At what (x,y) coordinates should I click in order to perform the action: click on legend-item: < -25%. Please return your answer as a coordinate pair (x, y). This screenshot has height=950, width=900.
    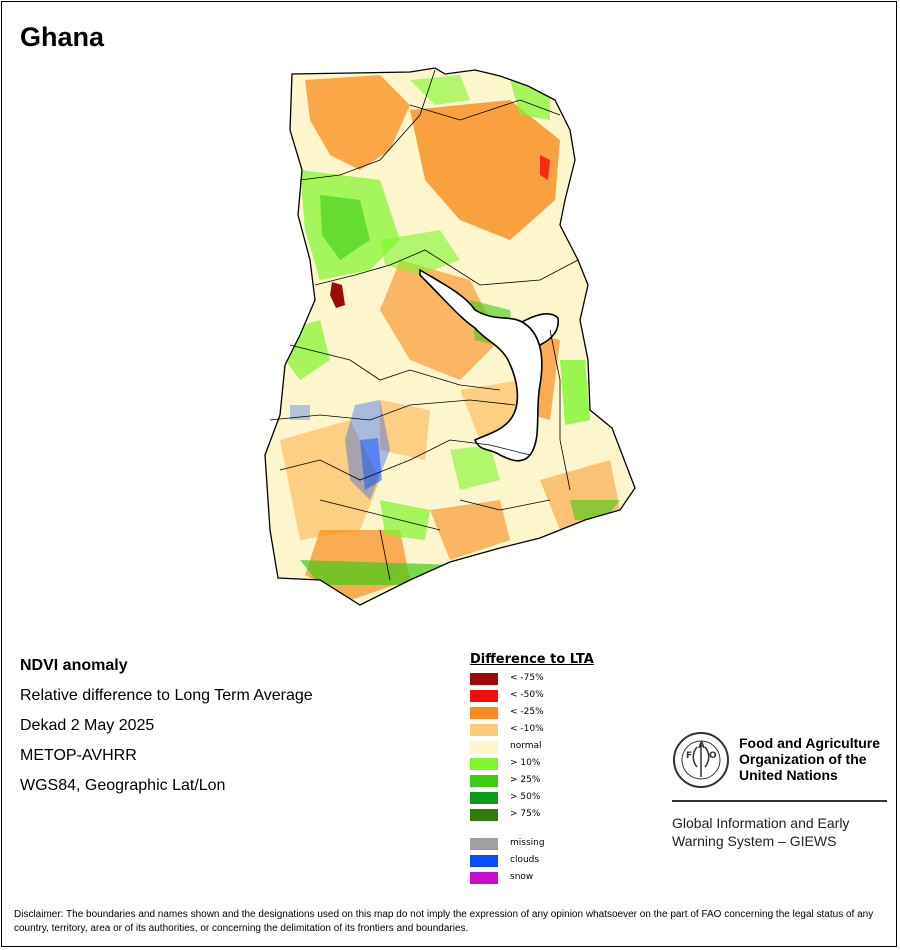
    Looking at the image, I should click on (532, 713).